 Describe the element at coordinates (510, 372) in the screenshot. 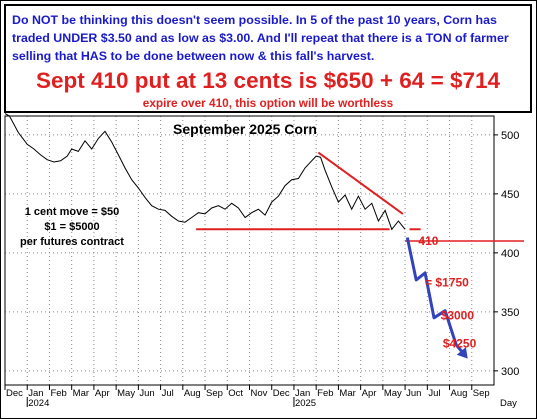

I see `y-tick-label: 300` at that location.